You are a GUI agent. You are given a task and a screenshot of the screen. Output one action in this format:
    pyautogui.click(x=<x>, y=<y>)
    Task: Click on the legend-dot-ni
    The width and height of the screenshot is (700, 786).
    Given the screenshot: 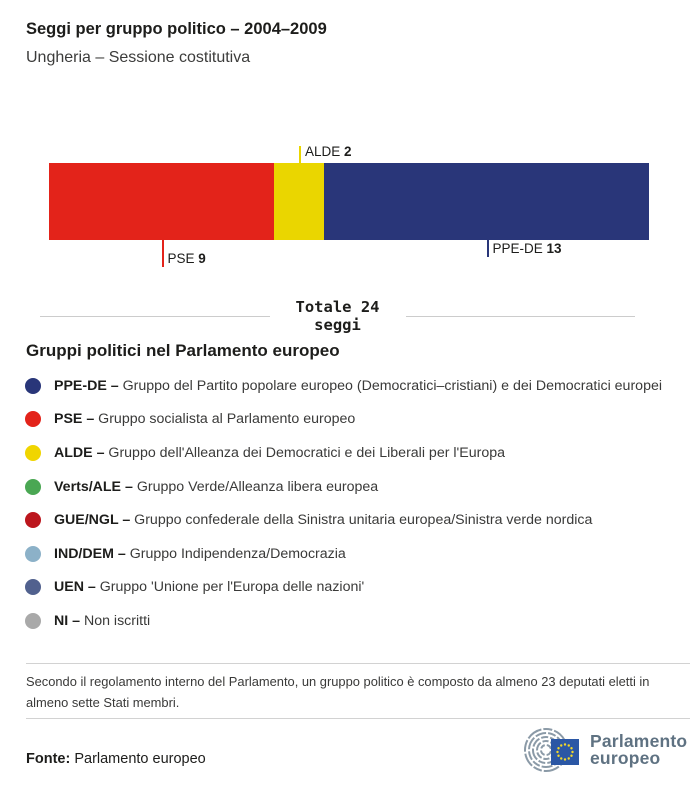 What is the action you would take?
    pyautogui.click(x=33, y=620)
    